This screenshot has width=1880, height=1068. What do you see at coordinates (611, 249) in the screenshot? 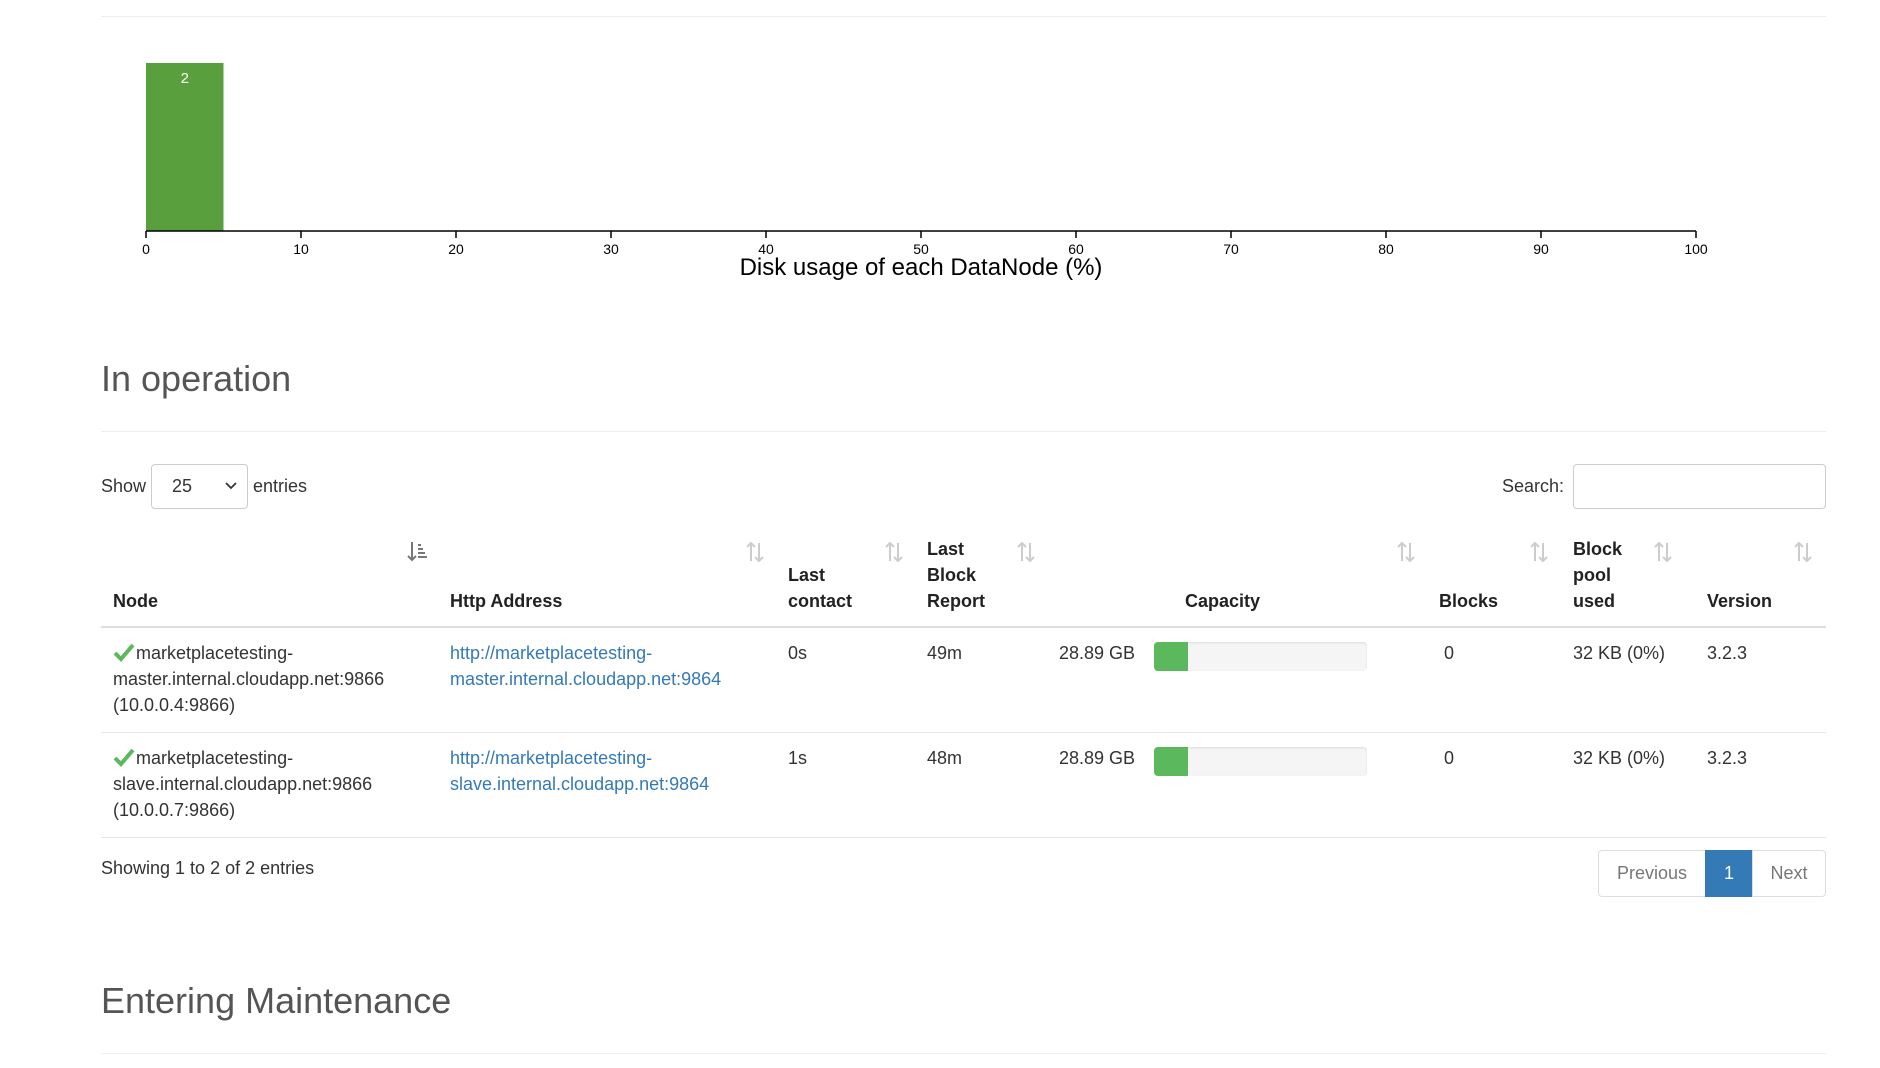
I see `x-tick-label: 30` at bounding box center [611, 249].